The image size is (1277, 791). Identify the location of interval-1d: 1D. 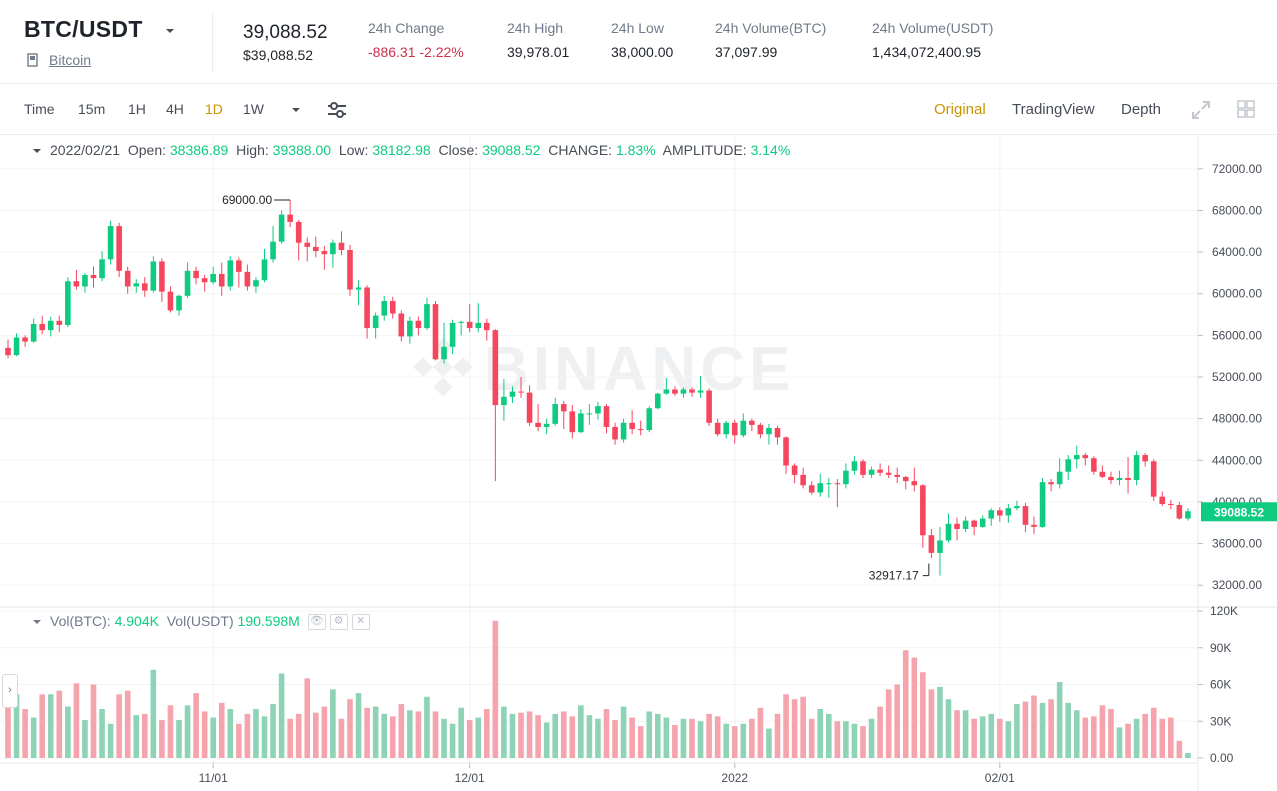
(214, 109).